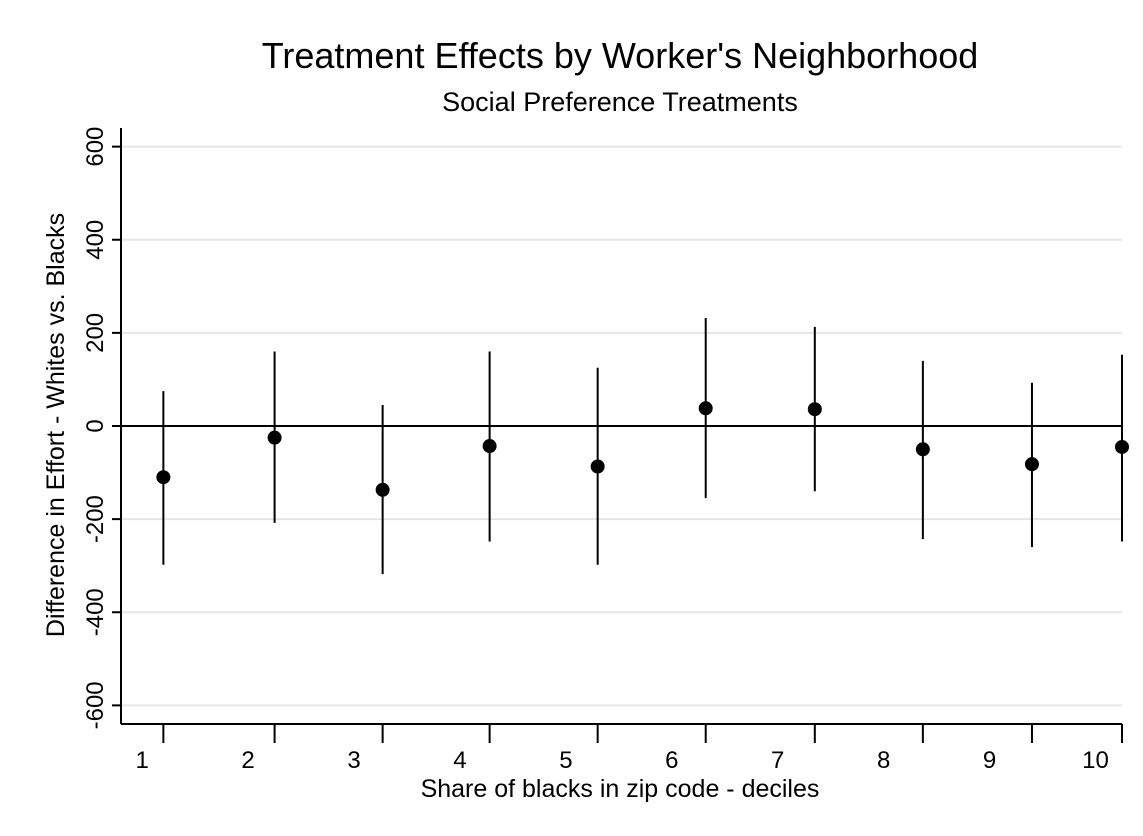 Image resolution: width=1143 pixels, height=836 pixels. I want to click on x-tick-label: 10, so click(1095, 760).